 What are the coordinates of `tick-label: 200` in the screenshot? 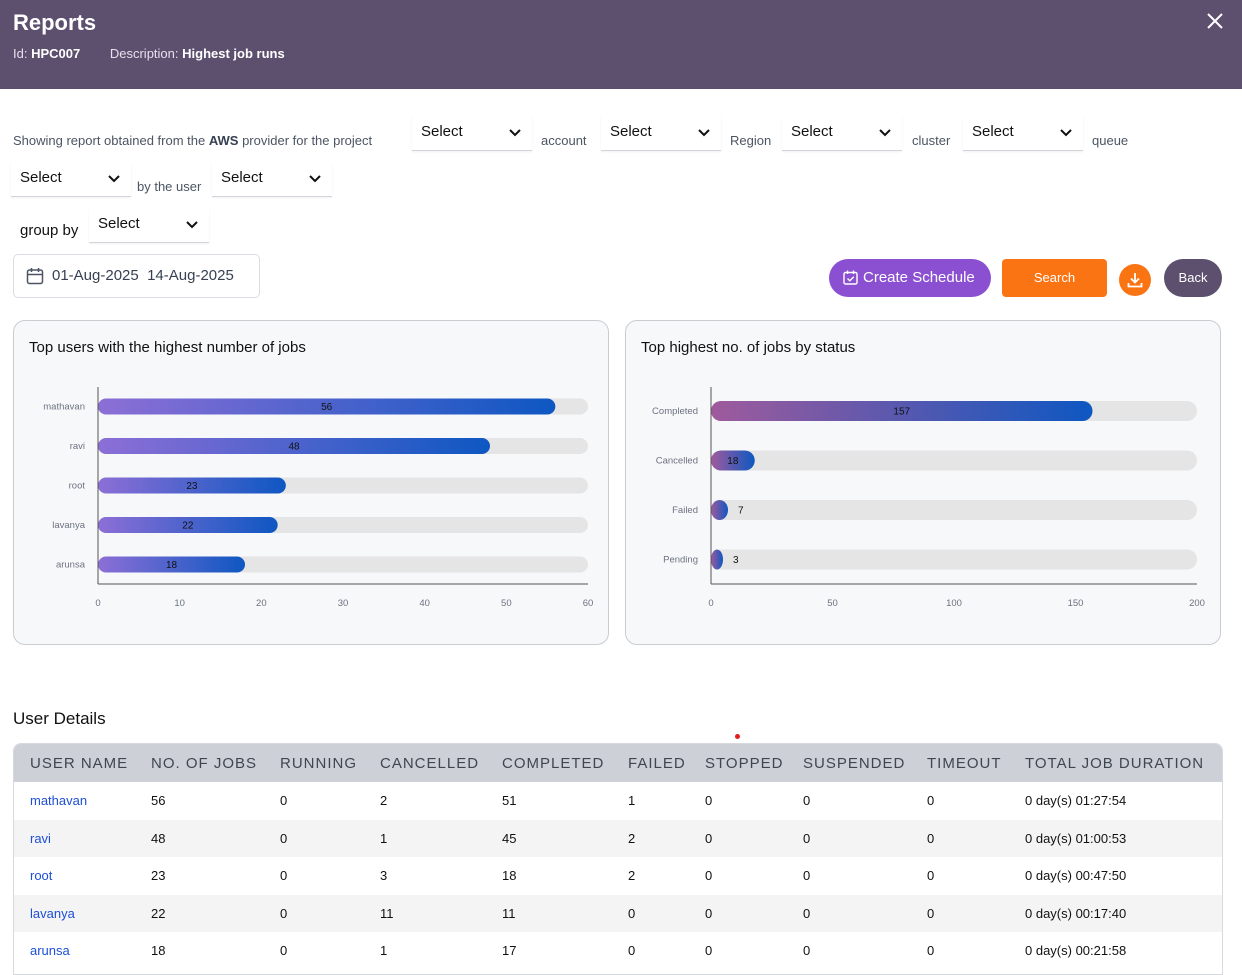 It's located at (1197, 603).